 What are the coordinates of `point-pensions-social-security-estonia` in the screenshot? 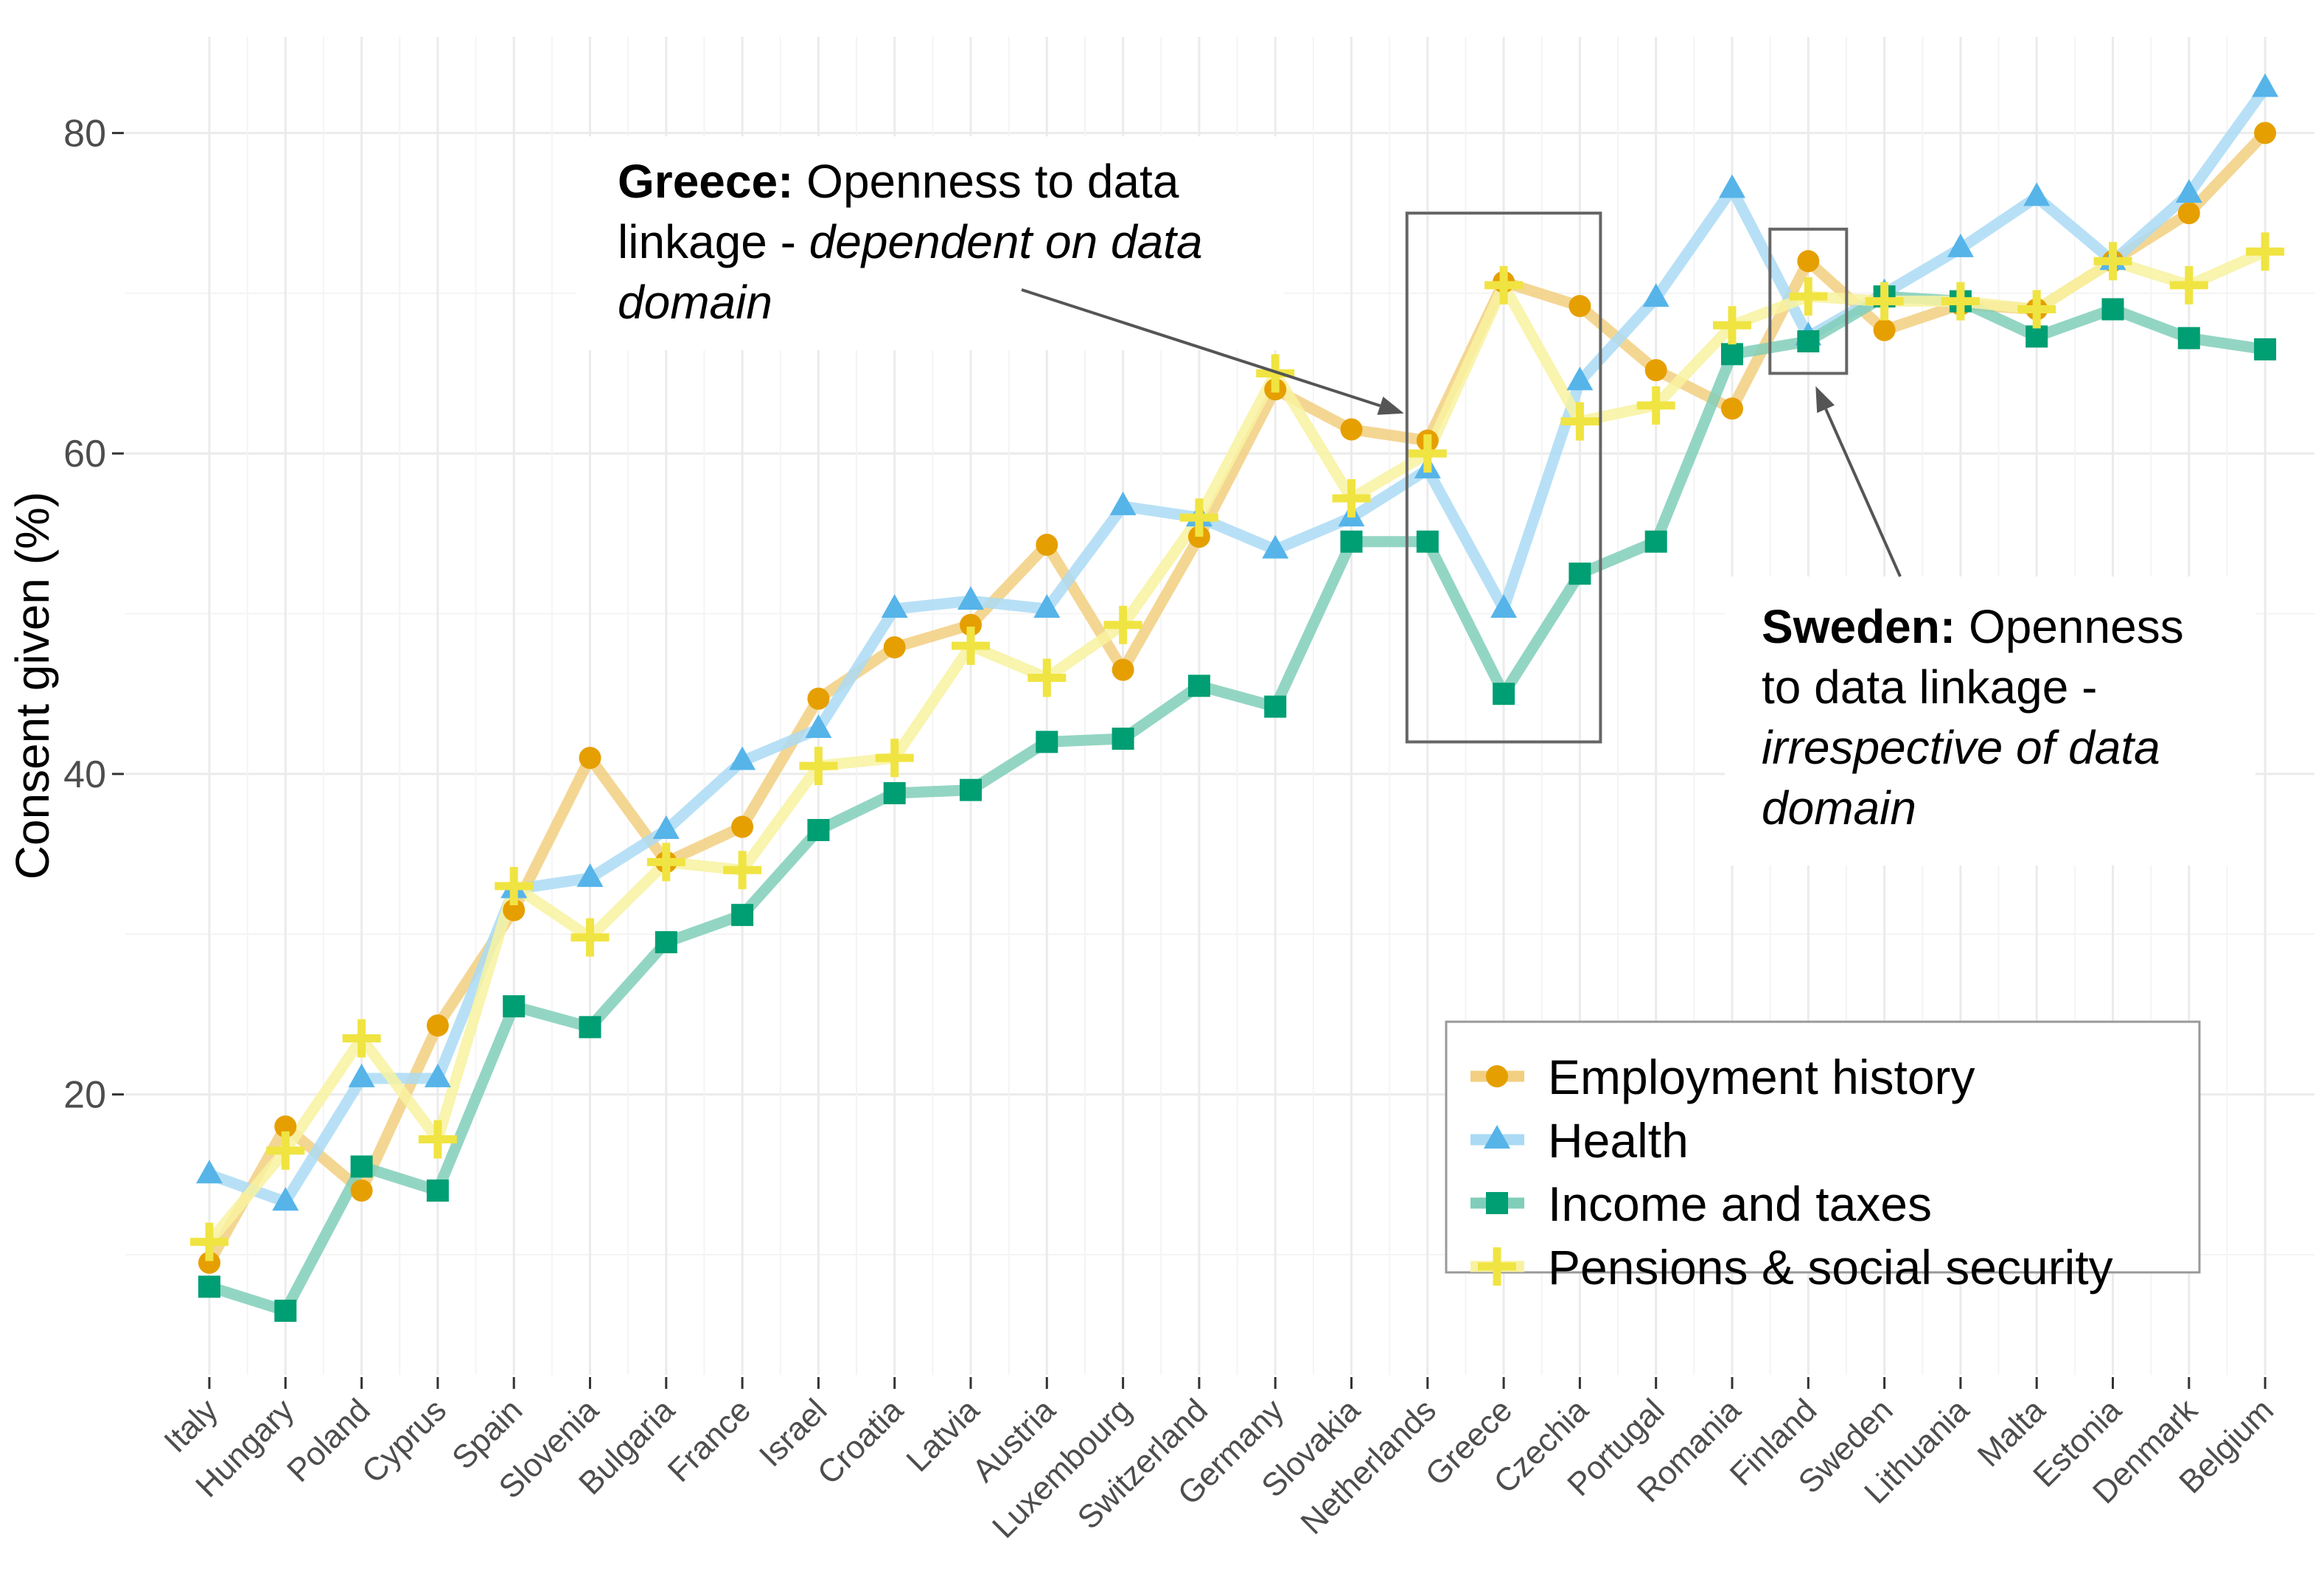 It's located at (2112, 261).